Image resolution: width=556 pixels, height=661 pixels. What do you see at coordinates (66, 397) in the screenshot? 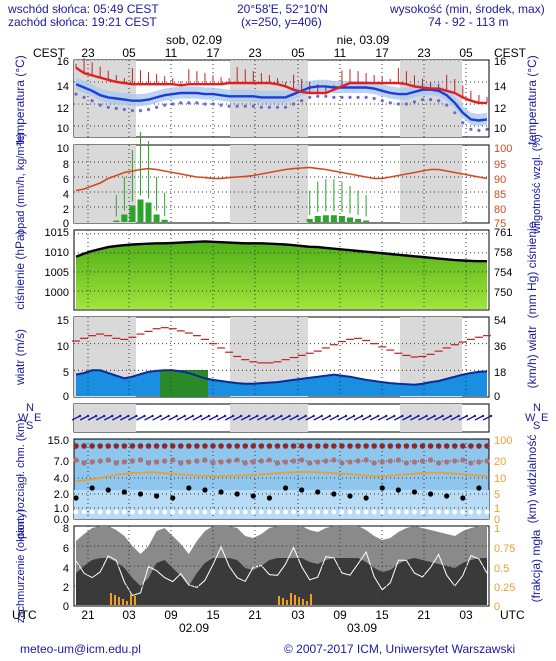
I see `wind-tick: 0` at bounding box center [66, 397].